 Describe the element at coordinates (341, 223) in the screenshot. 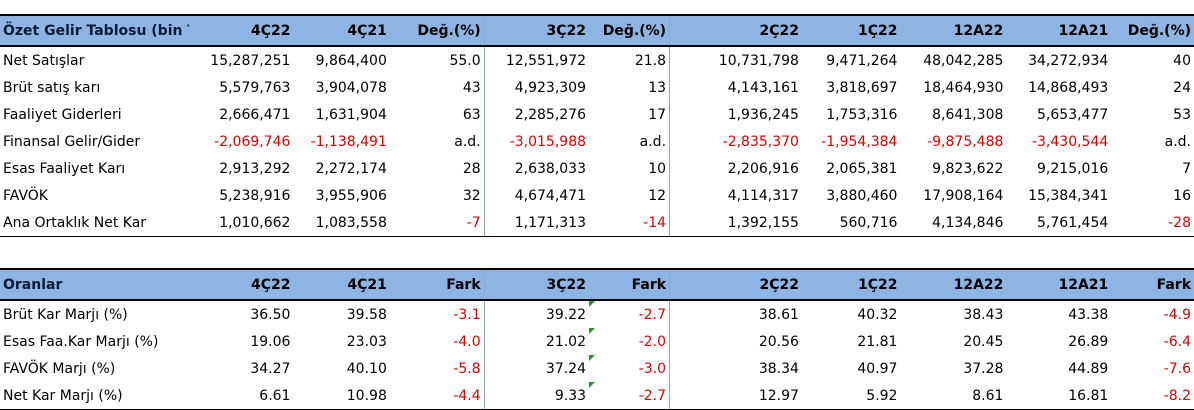

I see `table-cell: 1,083,558` at that location.